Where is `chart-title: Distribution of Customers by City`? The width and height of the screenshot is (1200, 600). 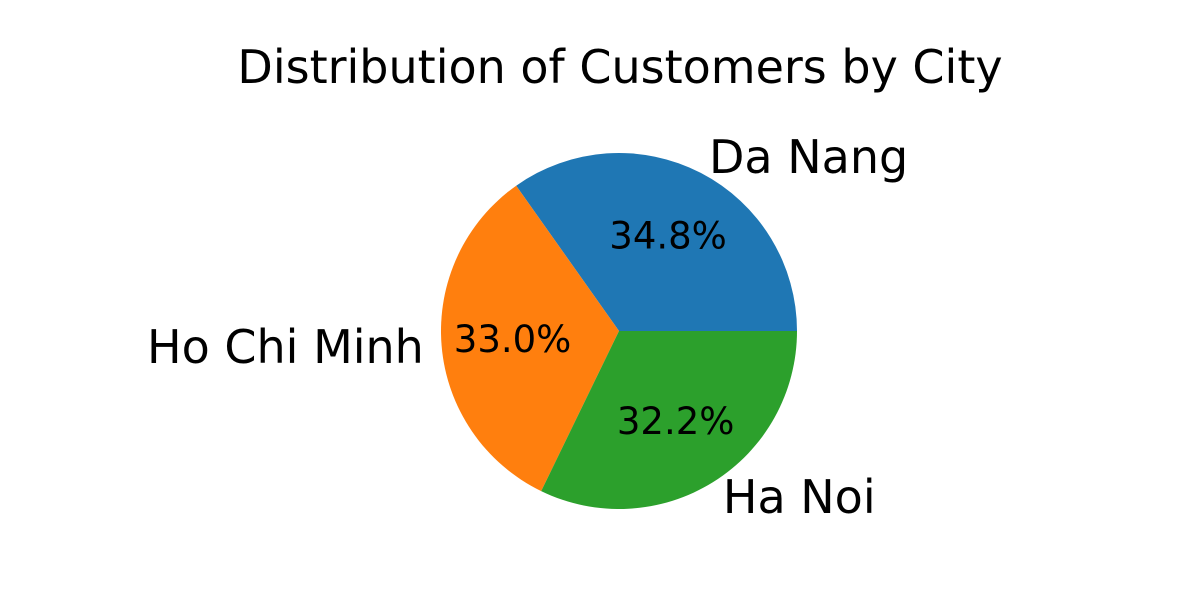 chart-title: Distribution of Customers by City is located at coordinates (620, 67).